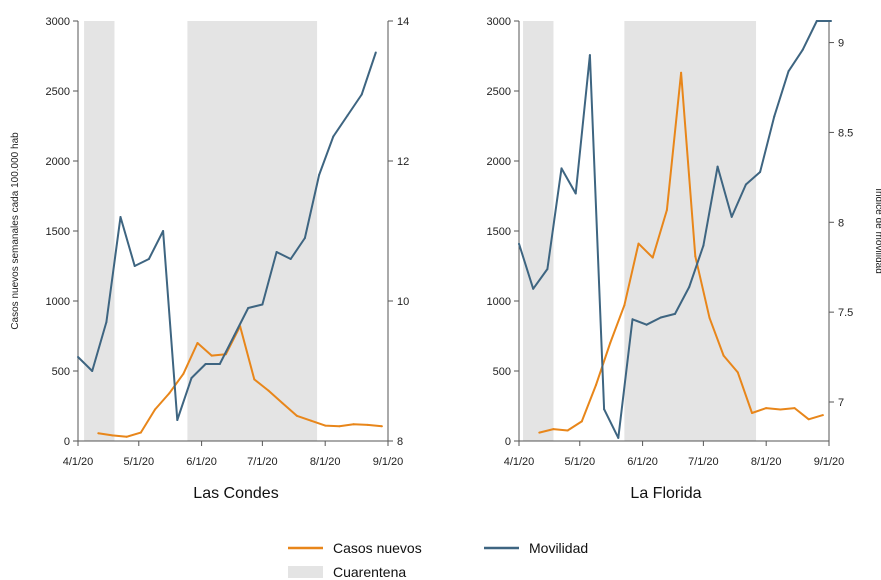 The image size is (881, 580). Describe the element at coordinates (845, 313) in the screenshot. I see `y-right-tick-label: 7.5` at that location.